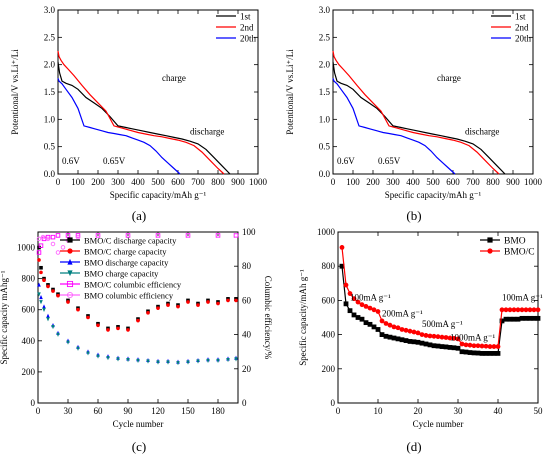 Image resolution: width=550 pixels, height=456 pixels. What do you see at coordinates (69, 411) in the screenshot?
I see `x-tick-label: 30` at bounding box center [69, 411].